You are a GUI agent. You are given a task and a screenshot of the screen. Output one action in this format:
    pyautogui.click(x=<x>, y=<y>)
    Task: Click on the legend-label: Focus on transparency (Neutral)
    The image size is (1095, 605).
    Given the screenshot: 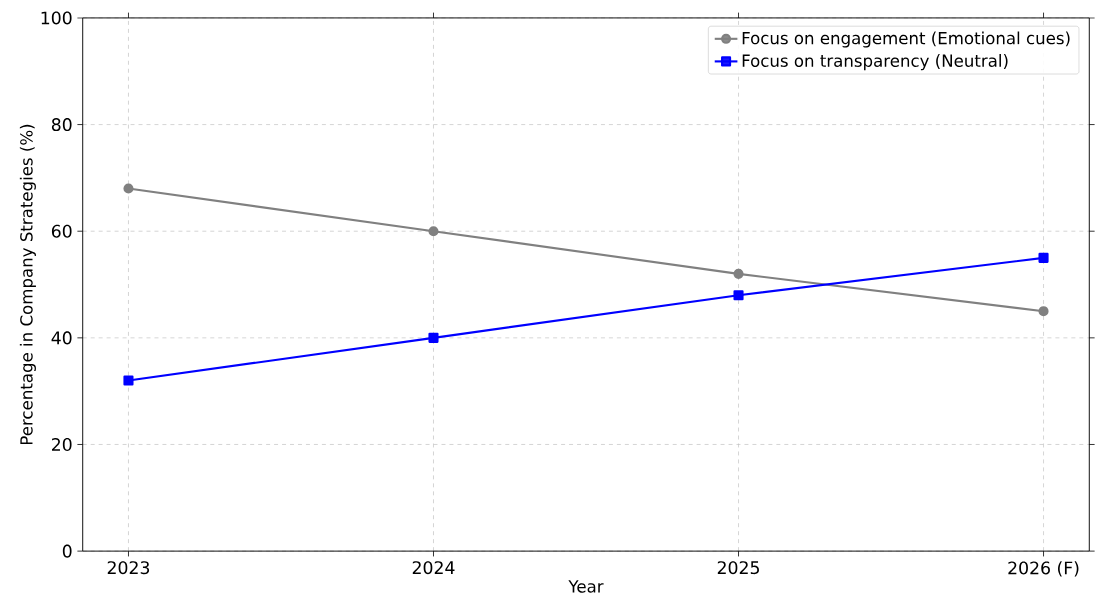 What is the action you would take?
    pyautogui.click(x=875, y=62)
    